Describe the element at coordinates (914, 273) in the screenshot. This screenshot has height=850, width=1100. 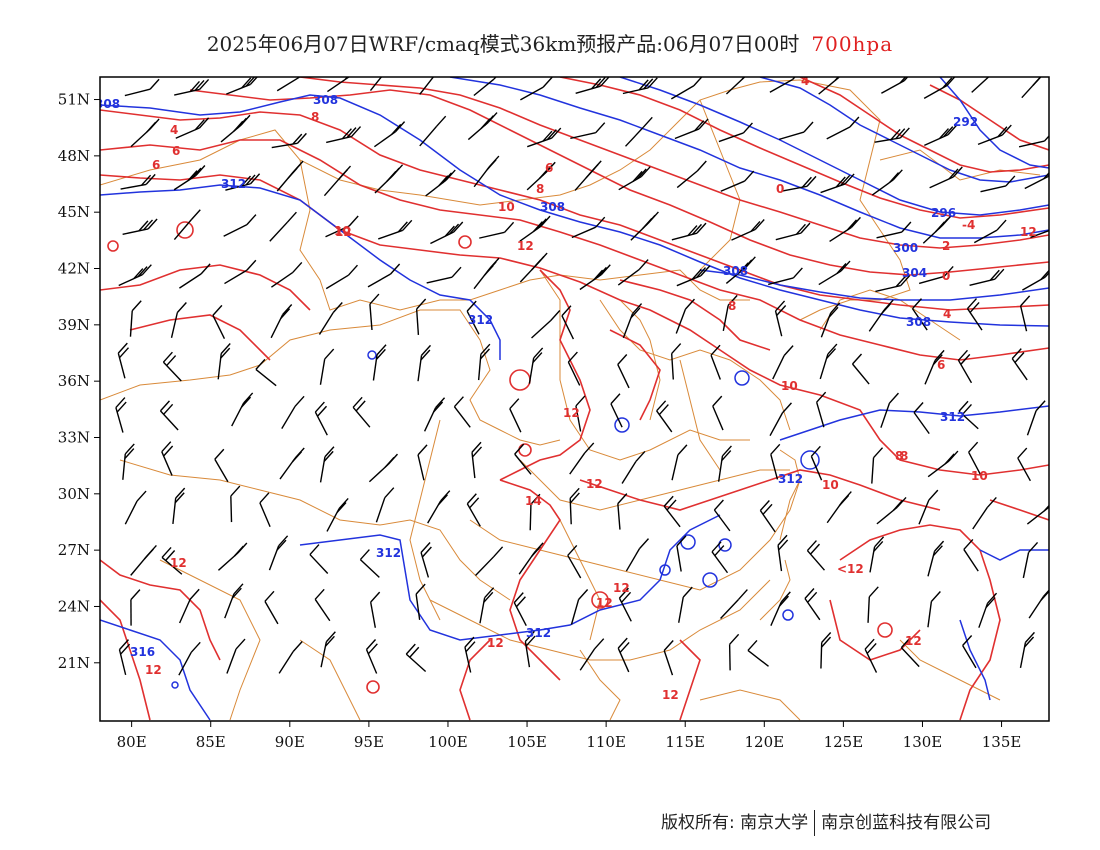
I see `height-label: 304` at that location.